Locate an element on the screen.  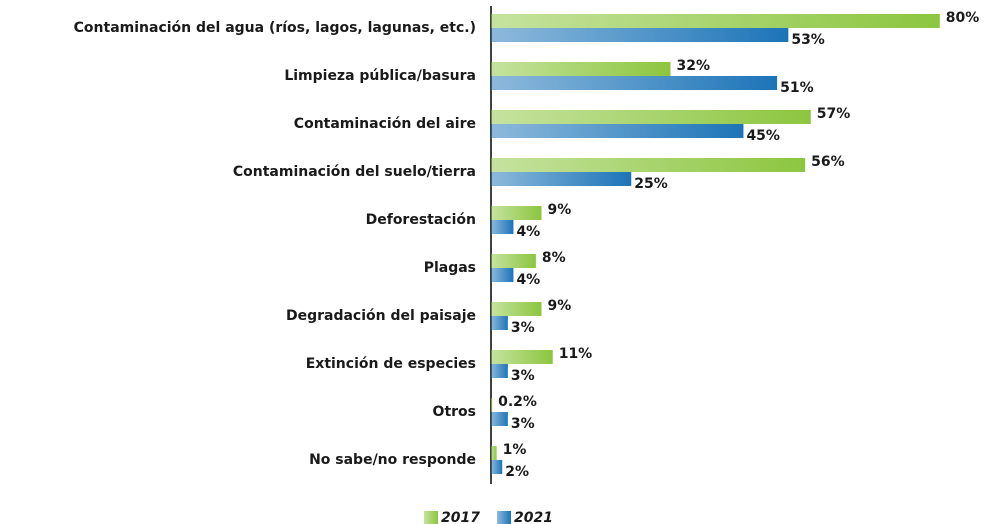
value-label: 57% is located at coordinates (834, 114).